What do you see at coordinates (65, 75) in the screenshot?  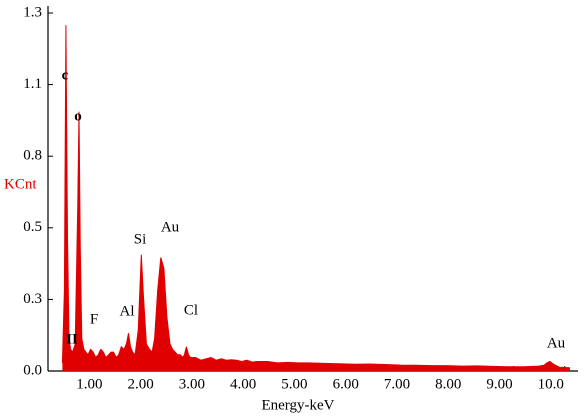 I see `peak-label: c` at bounding box center [65, 75].